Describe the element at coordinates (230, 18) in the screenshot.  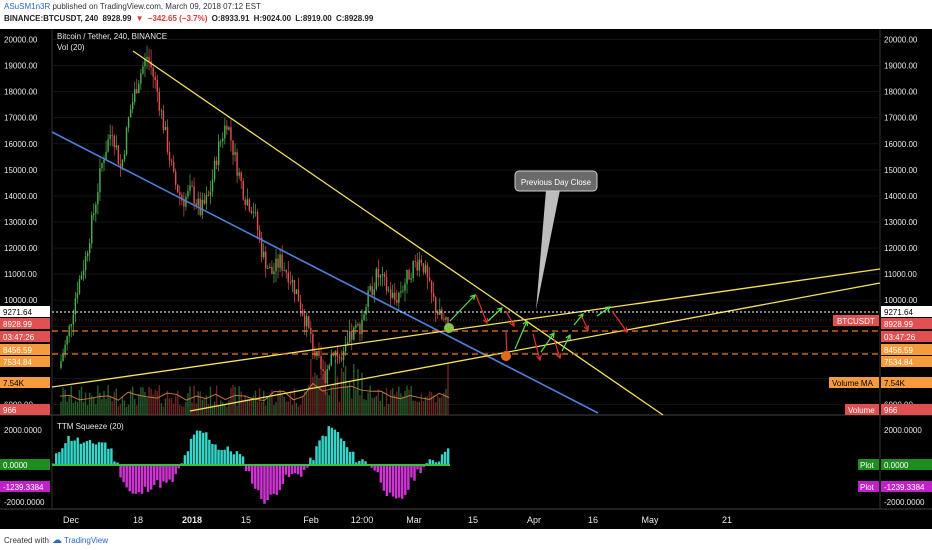
I see `open-value: O:8933.91` at that location.